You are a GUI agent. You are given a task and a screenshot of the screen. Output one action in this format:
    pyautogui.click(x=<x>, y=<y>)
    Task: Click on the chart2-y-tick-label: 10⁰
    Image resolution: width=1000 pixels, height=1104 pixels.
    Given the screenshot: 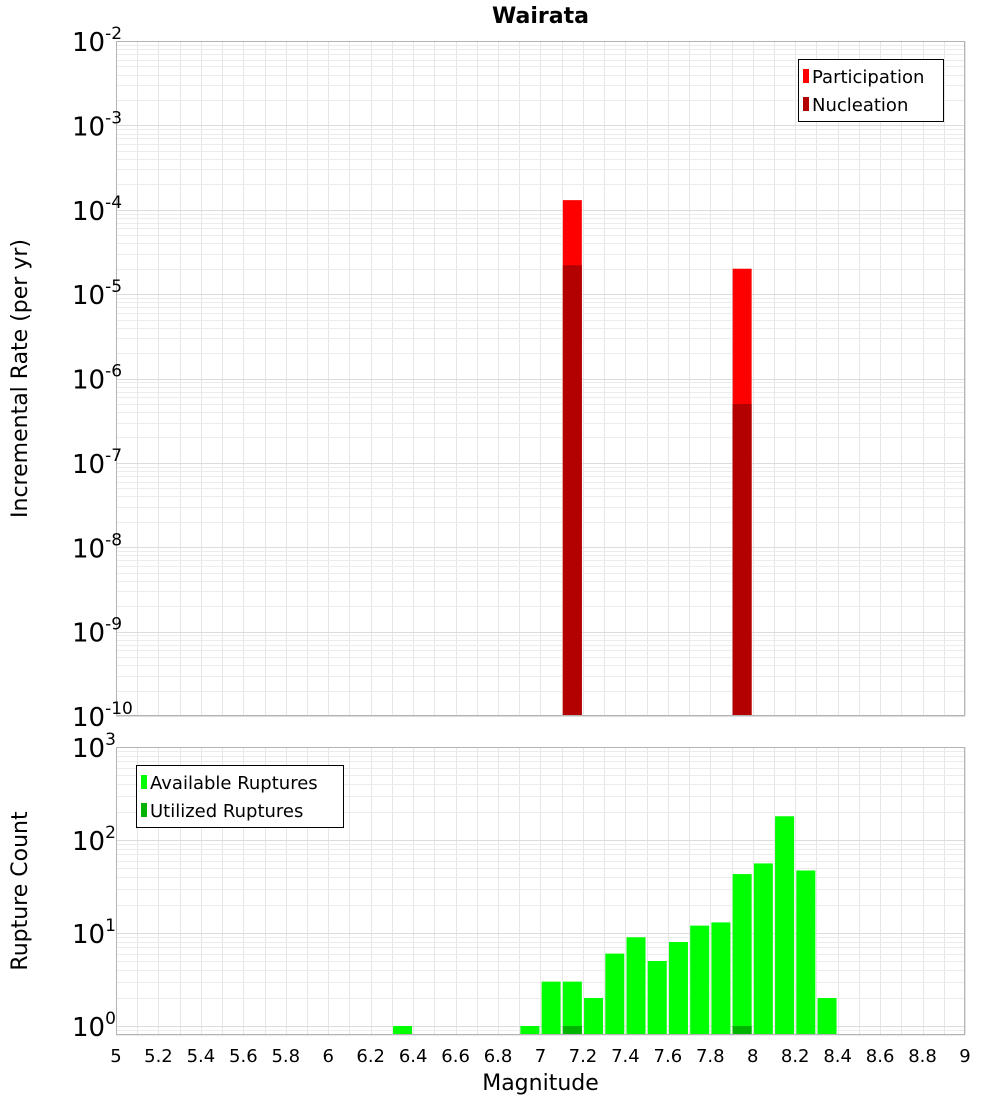 What is the action you would take?
    pyautogui.click(x=94, y=1026)
    